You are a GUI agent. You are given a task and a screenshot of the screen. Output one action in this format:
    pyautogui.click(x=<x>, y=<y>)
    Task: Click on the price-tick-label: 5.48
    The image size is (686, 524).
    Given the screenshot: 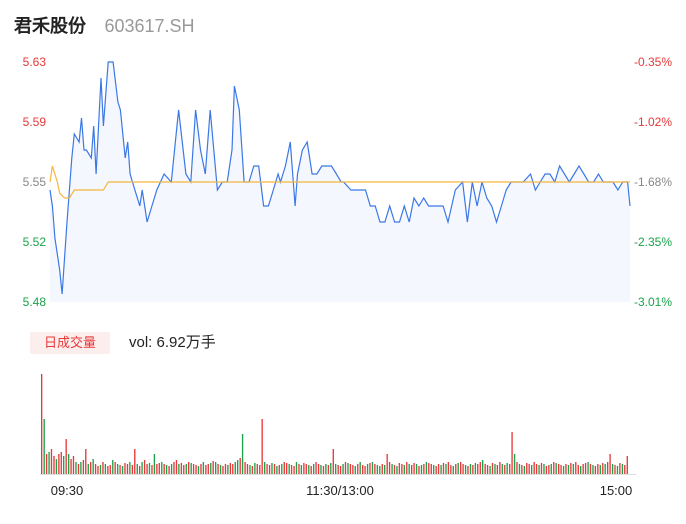 What is the action you would take?
    pyautogui.click(x=35, y=302)
    